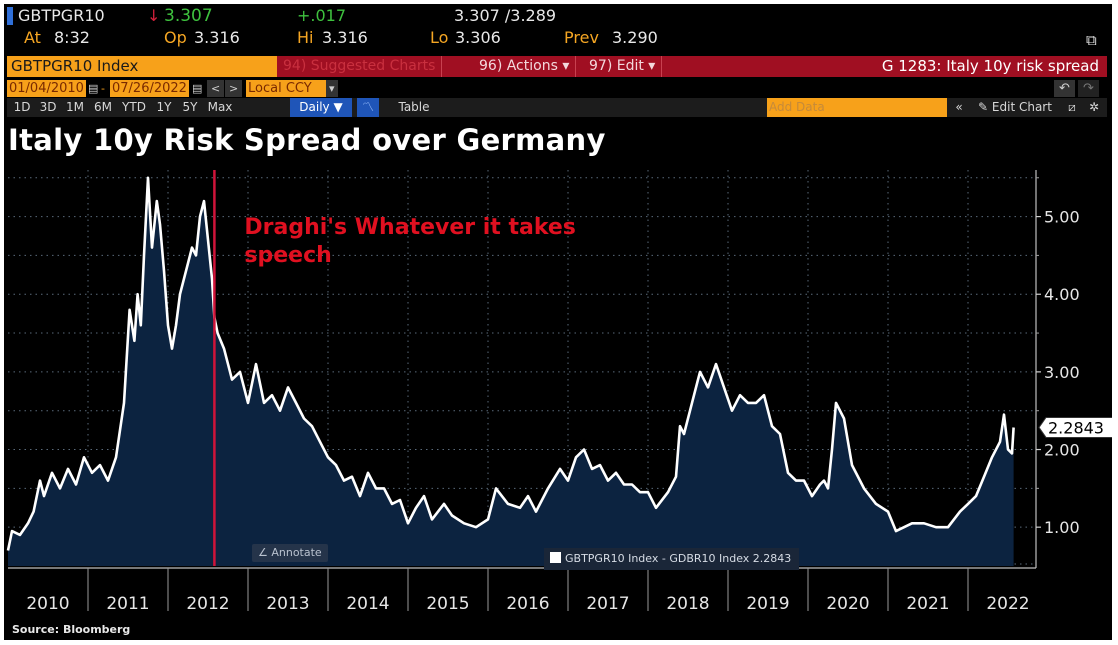 The height and width of the screenshot is (645, 1118). I want to click on last-price: 3.307, so click(188, 16).